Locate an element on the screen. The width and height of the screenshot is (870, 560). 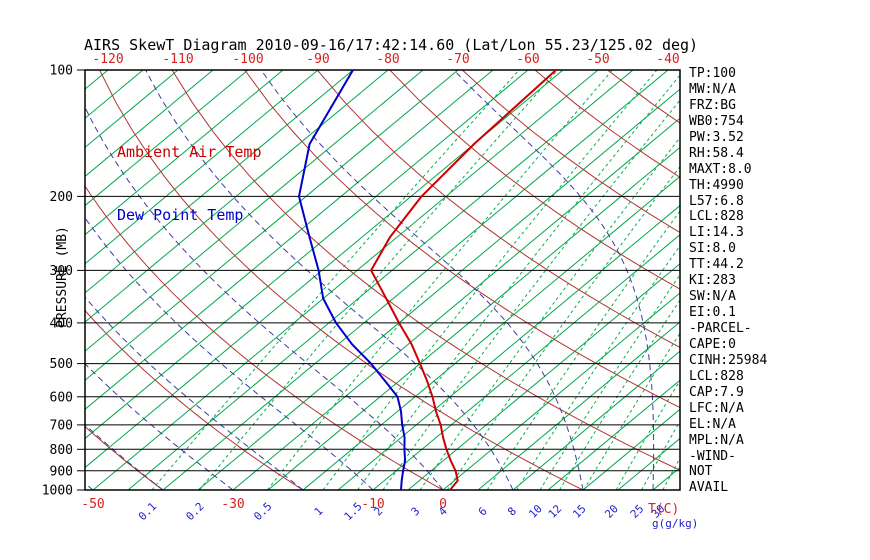
top-temperature-labels: -120 -110 -100 -90 -80 -70 -60 -50 -40 is located at coordinates (385, 59).